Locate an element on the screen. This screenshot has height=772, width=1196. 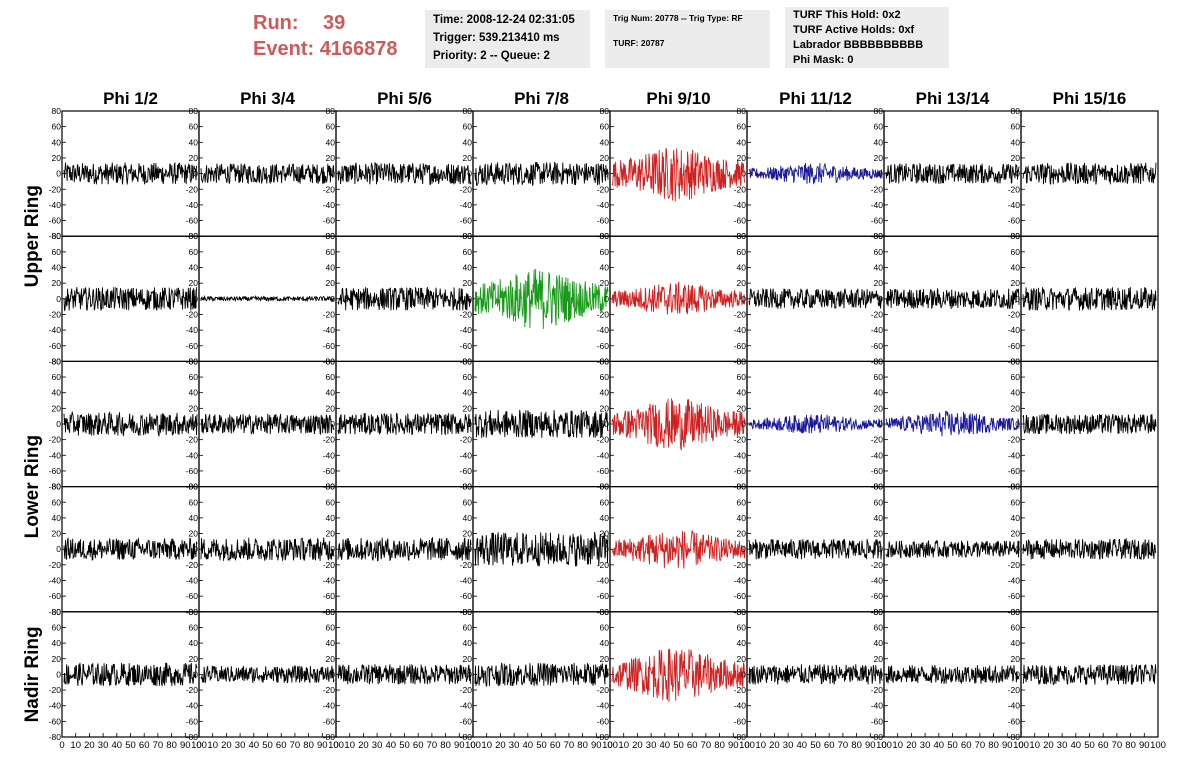
turf-text: TURF: 20787 is located at coordinates (639, 43).